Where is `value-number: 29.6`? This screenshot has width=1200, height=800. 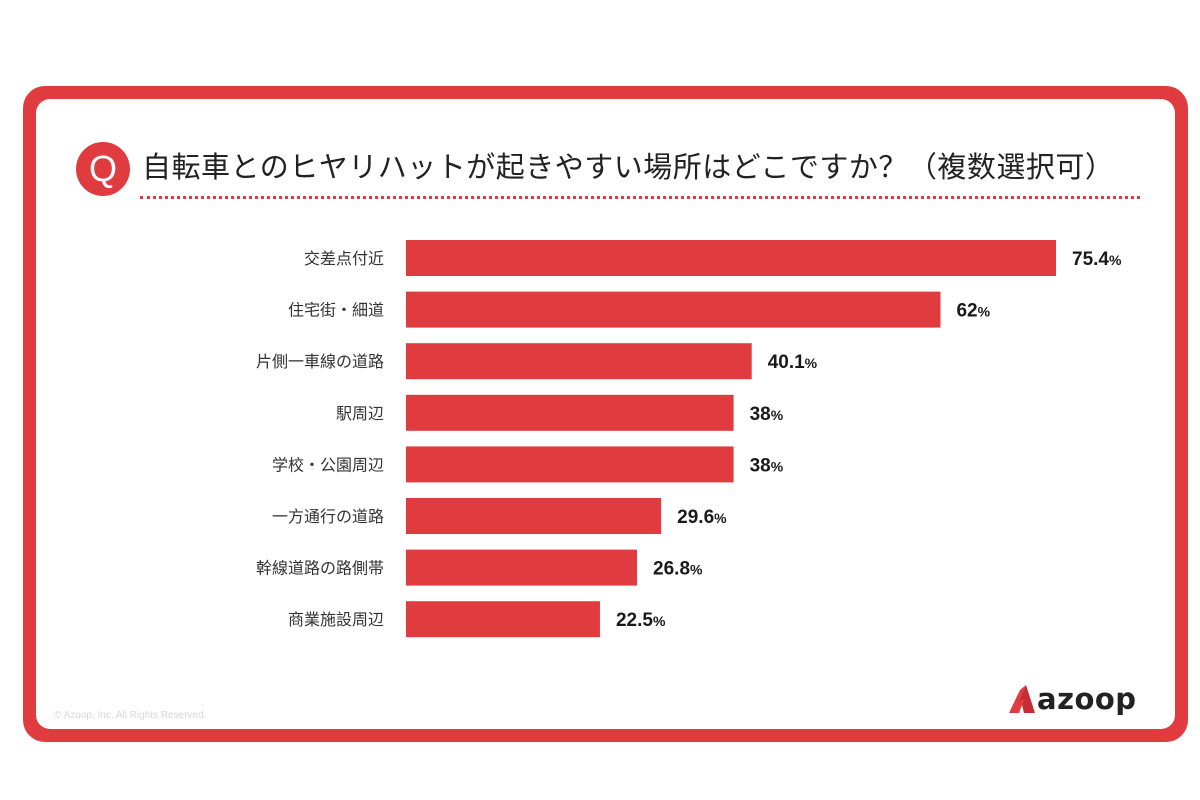 value-number: 29.6 is located at coordinates (695, 517).